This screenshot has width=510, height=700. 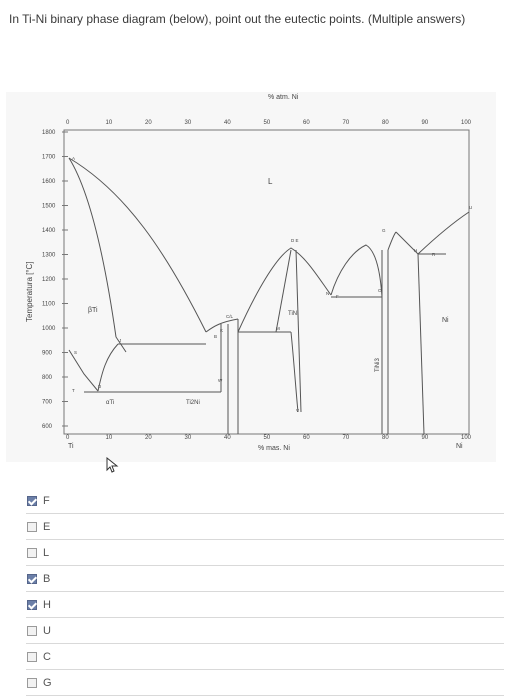 I want to click on y-tick-label: 900, so click(x=47, y=354).